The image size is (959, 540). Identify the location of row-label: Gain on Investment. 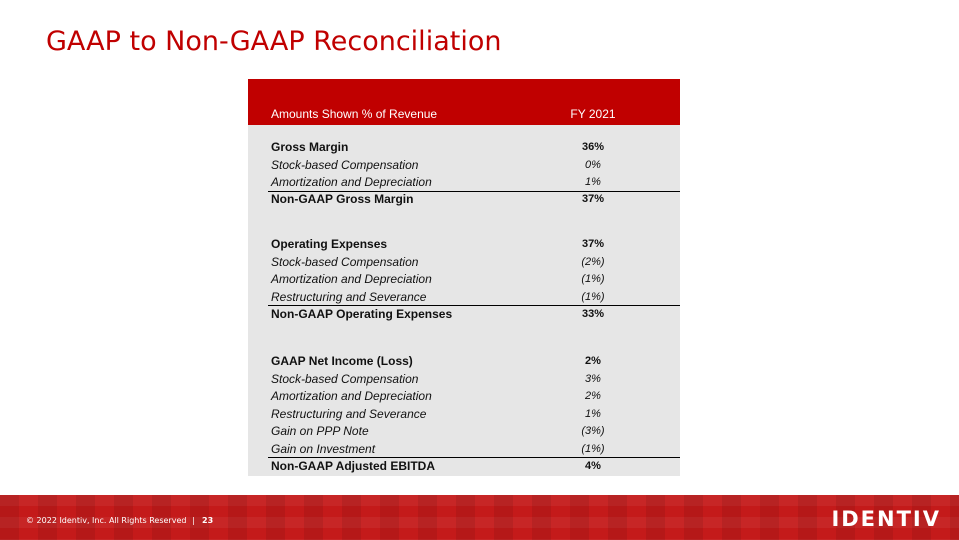
(323, 448).